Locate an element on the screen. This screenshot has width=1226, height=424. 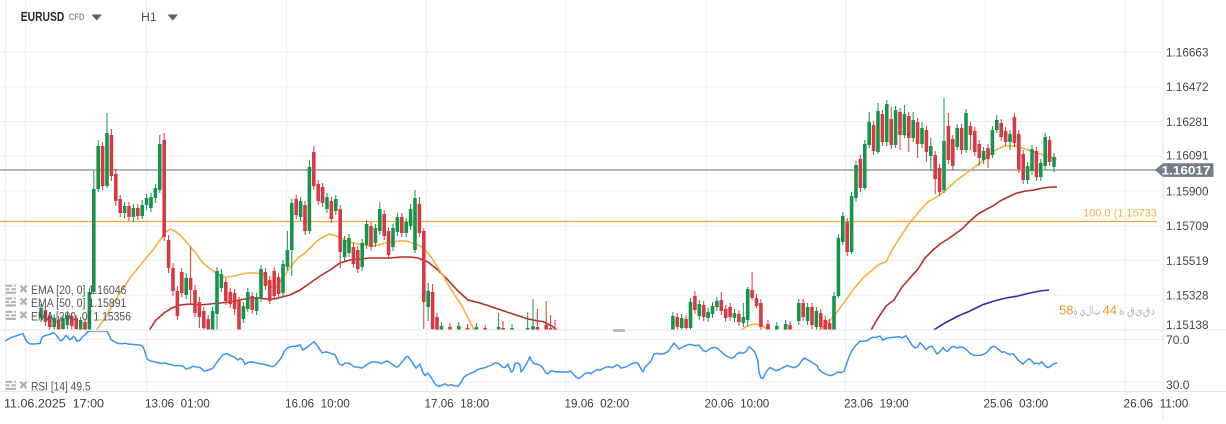
svg-text: 16.06 10:00 is located at coordinates (317, 403).